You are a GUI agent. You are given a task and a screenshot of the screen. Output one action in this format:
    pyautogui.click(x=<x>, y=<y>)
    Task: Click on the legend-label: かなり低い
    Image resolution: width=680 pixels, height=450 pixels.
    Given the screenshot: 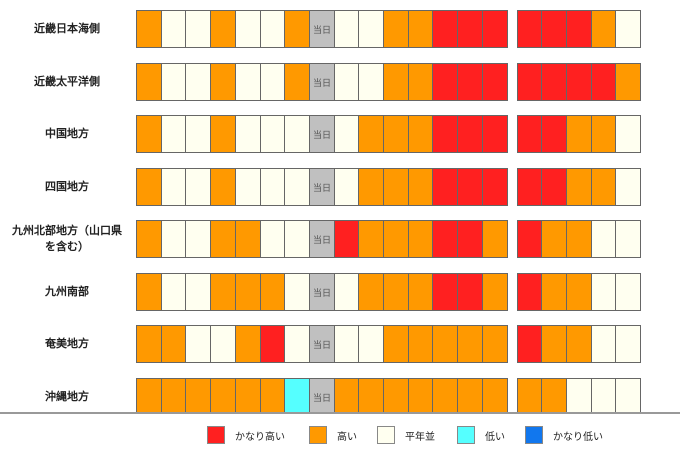 What is the action you would take?
    pyautogui.click(x=578, y=437)
    